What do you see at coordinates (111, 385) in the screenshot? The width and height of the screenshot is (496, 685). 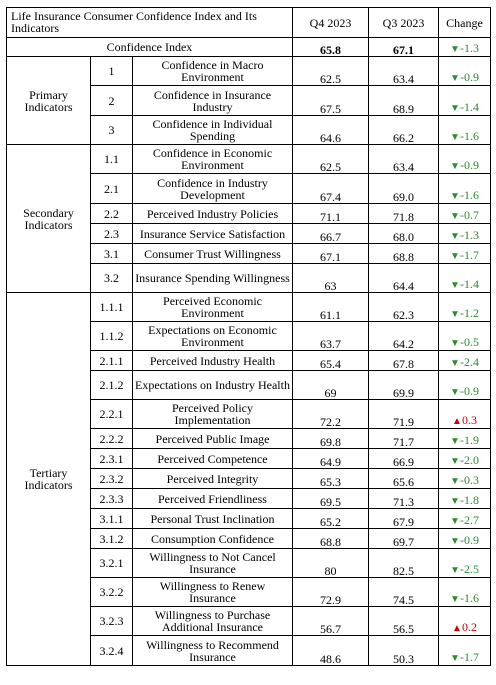 I see `indicator-code: 2.1.2` at bounding box center [111, 385].